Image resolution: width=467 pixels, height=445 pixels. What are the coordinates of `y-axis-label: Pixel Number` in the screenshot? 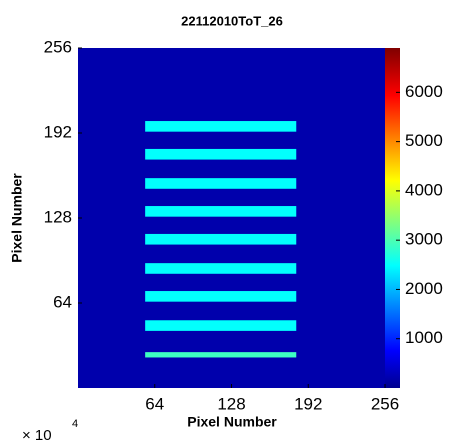 It's located at (17, 218).